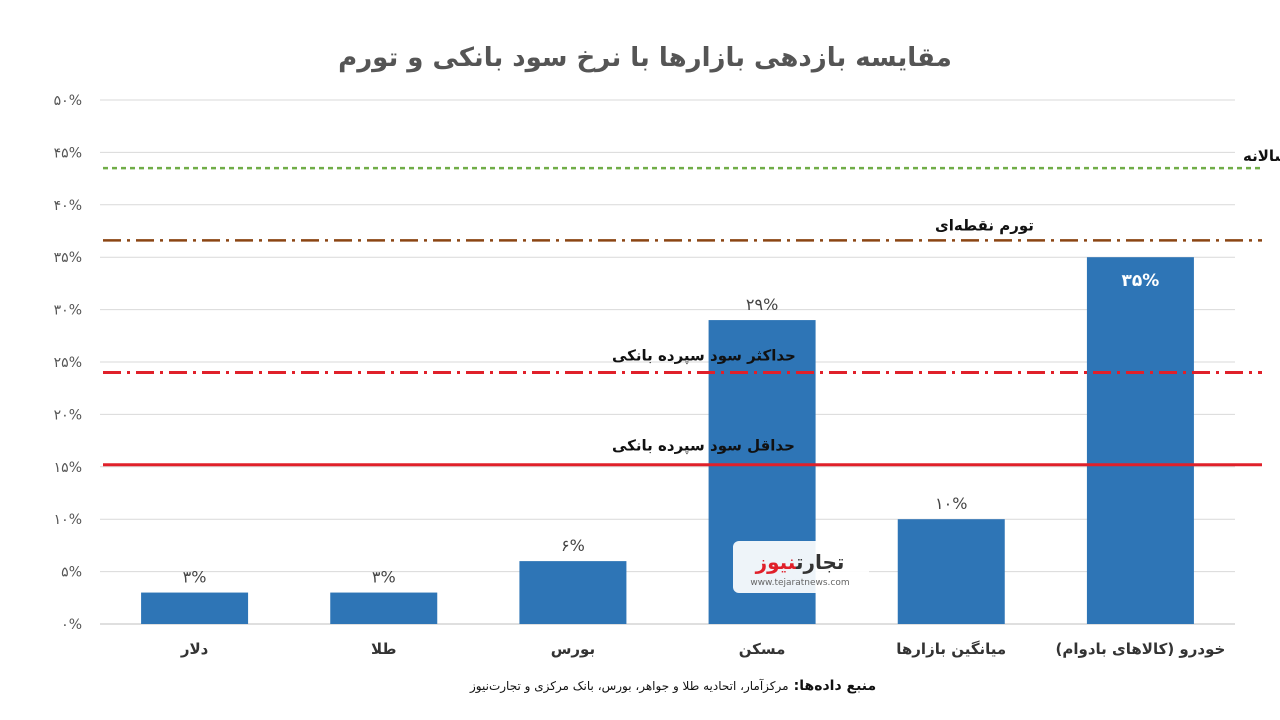 This screenshot has height=720, width=1280. I want to click on y-tick-label: ۱۵%, so click(68, 468).